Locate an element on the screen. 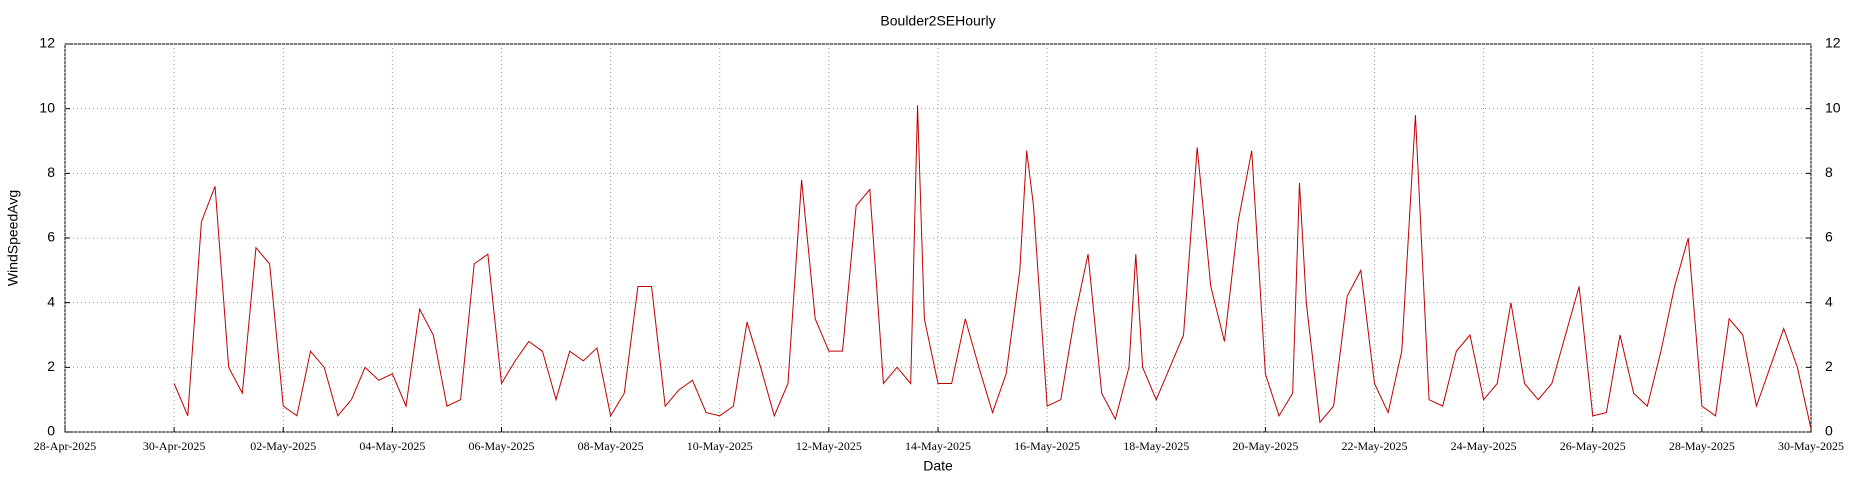 The height and width of the screenshot is (480, 1850). x-tick-label: 18-May-2025 is located at coordinates (1156, 446).